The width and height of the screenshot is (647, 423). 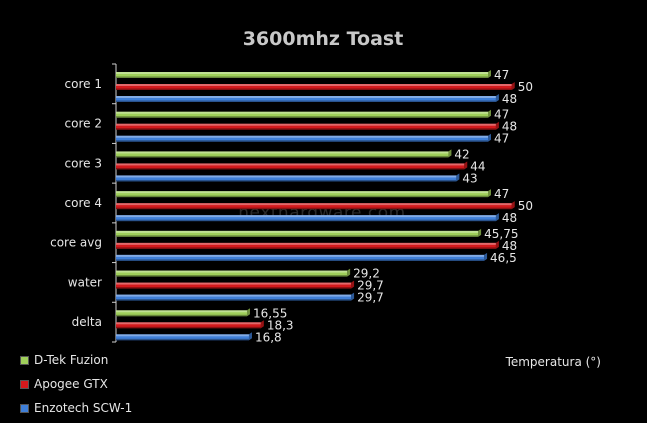 What do you see at coordinates (553, 362) in the screenshot?
I see `x-axis-label: Temperatura (°)` at bounding box center [553, 362].